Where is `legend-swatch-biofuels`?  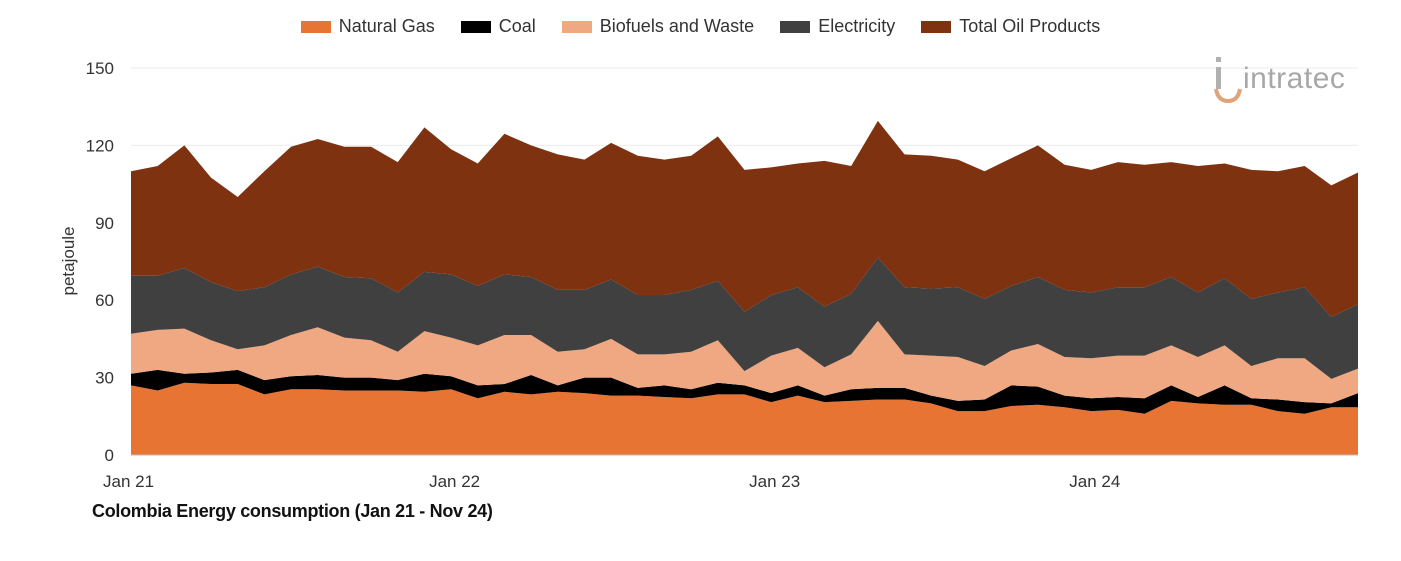
legend-swatch-biofuels is located at coordinates (576, 26).